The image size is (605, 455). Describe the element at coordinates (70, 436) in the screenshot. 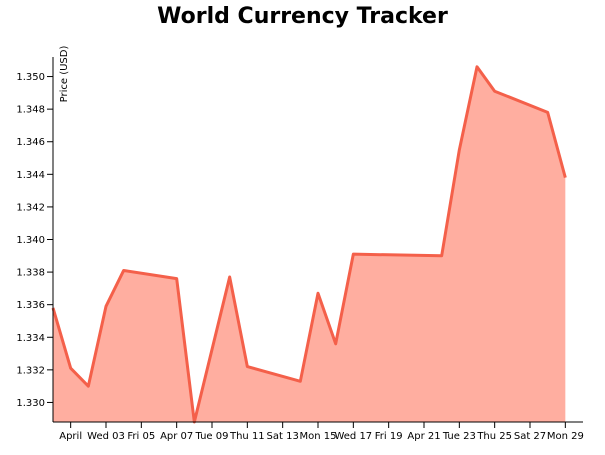

I see `x-tick-label: April` at that location.